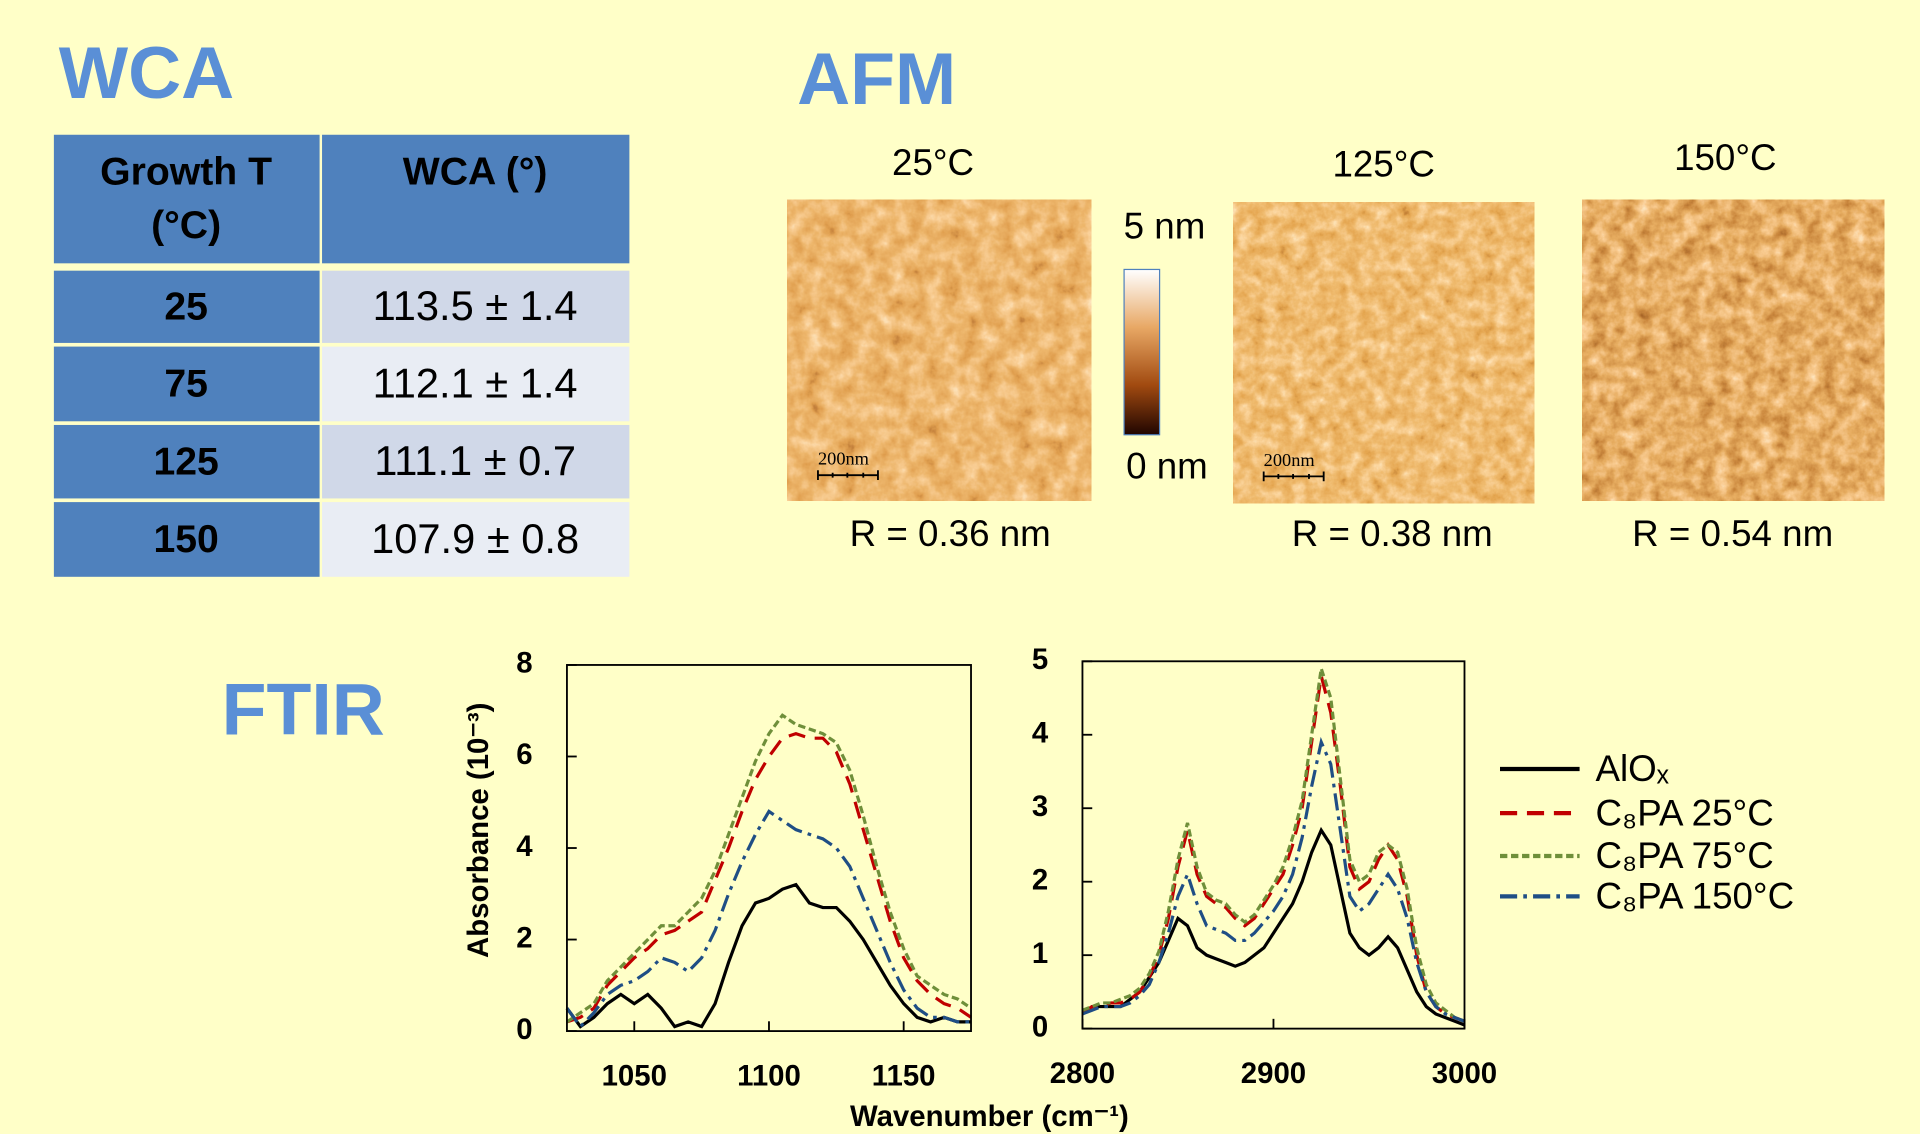 This screenshot has width=1920, height=1134. What do you see at coordinates (1383, 163) in the screenshot?
I see `afm-label: 125°C` at bounding box center [1383, 163].